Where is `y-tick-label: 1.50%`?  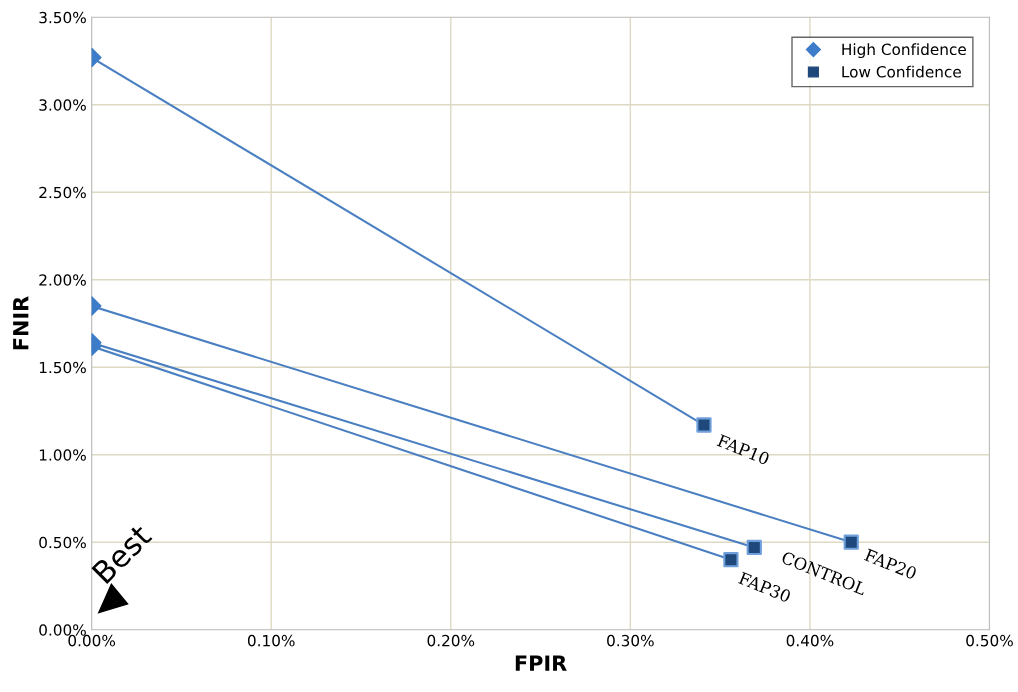
y-tick-label: 1.50% is located at coordinates (62, 367).